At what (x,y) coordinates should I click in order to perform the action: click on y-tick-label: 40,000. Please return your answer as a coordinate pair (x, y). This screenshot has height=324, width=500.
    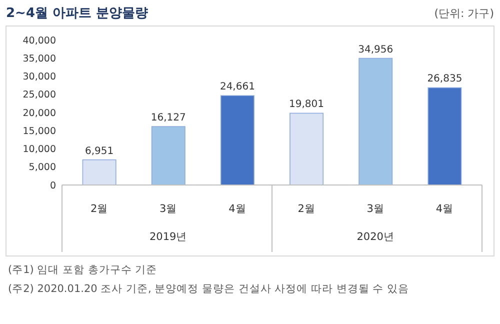
    Looking at the image, I should click on (39, 40).